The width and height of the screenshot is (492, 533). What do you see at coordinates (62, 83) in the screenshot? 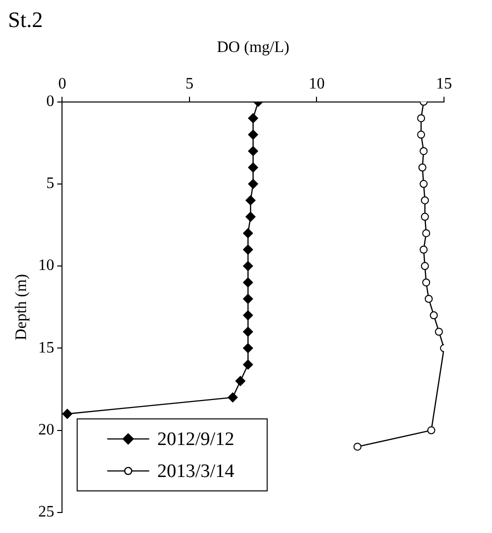
I see `x-tick-label: 0` at bounding box center [62, 83].